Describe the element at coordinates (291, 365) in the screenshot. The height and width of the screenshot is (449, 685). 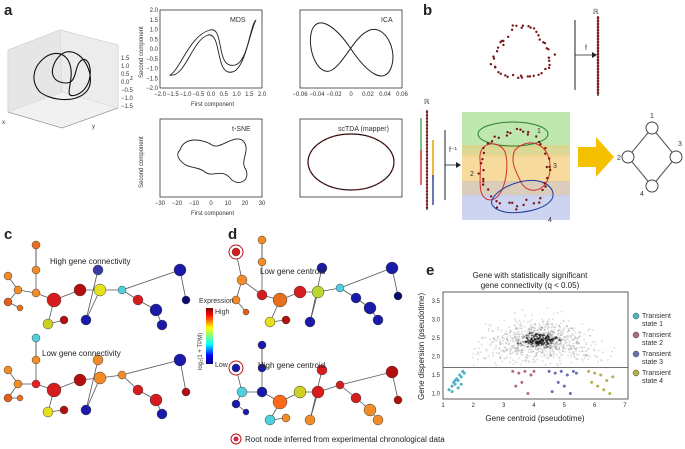
I see `d-high-title: High gene centroid` at that location.